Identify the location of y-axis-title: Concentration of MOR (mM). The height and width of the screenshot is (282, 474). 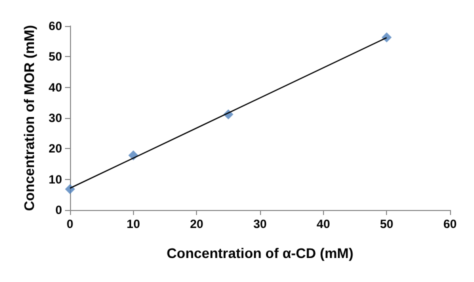
(29, 118).